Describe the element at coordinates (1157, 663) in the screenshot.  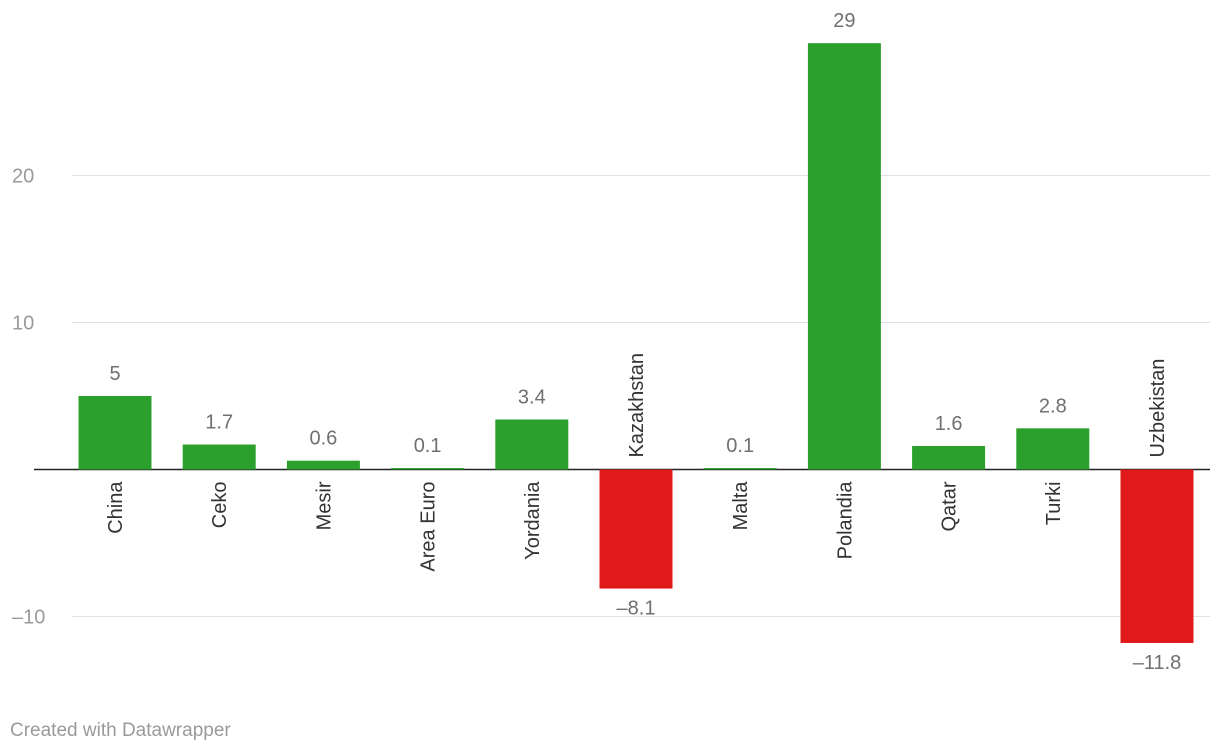
I see `value-label: –11.8` at that location.